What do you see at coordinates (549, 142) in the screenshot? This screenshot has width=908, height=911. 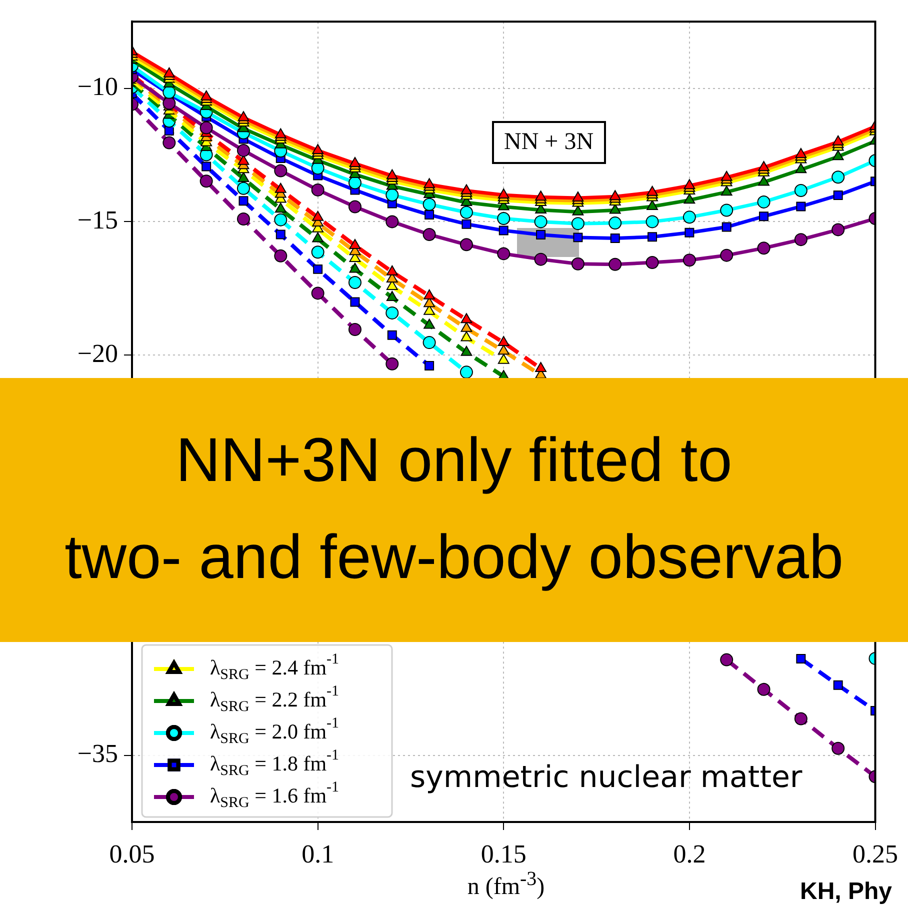 I see `annotation: NN + 3N` at bounding box center [549, 142].